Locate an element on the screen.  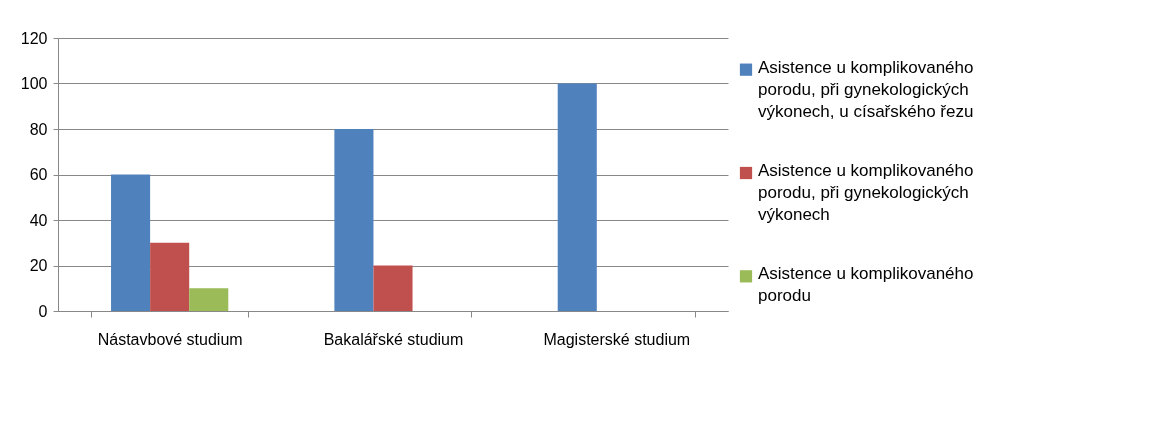
x-tick-label: Magisterské studium is located at coordinates (617, 339).